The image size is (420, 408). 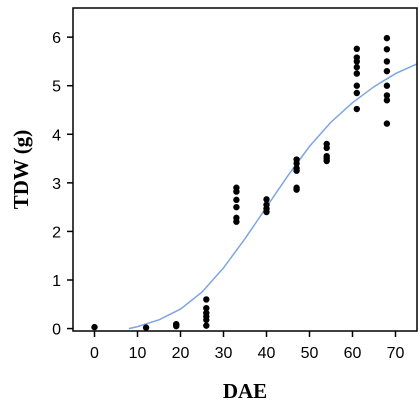 I want to click on x-axis-title: DAE, so click(x=245, y=391).